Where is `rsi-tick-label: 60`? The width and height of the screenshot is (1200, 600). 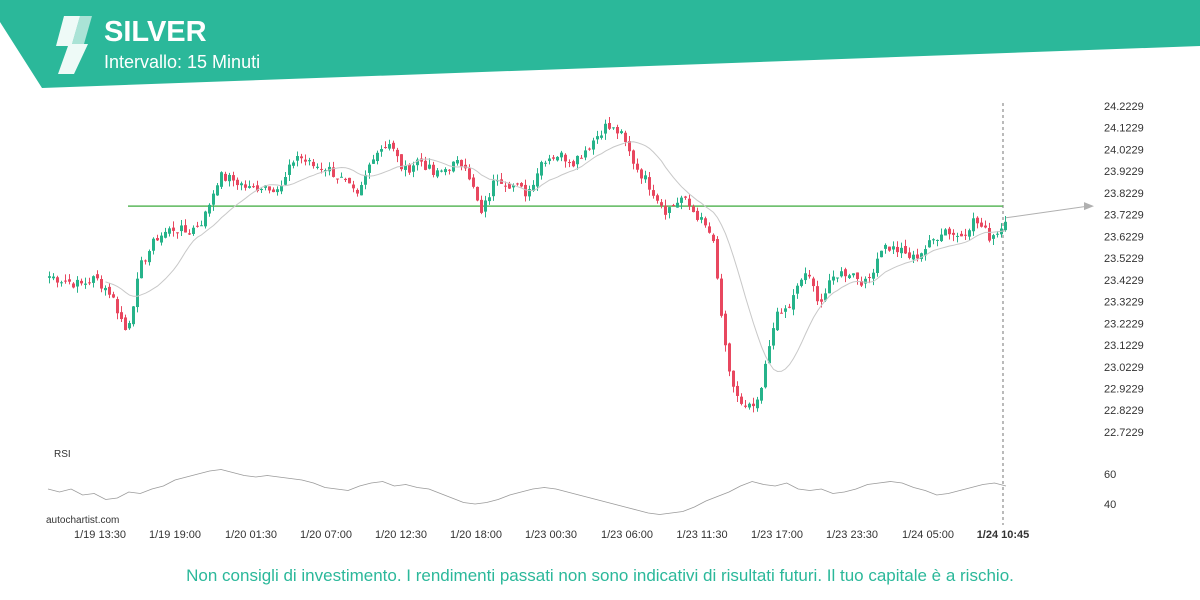 rsi-tick-label: 60 is located at coordinates (1110, 475).